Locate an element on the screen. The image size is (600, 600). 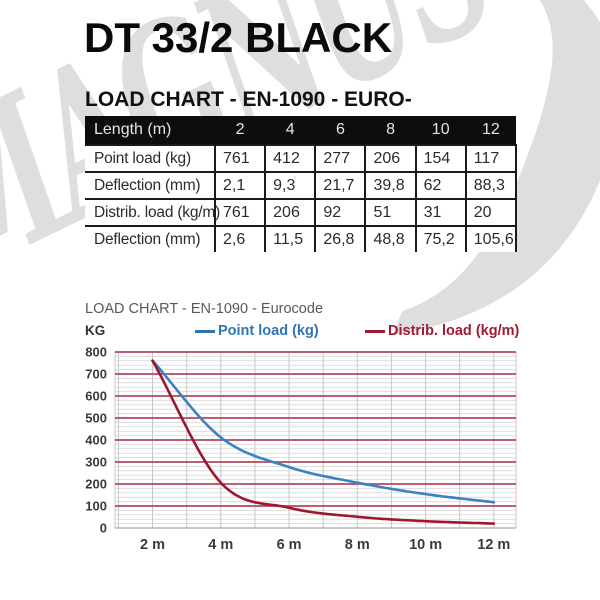
table-header-cell: Length (m) is located at coordinates (150, 130).